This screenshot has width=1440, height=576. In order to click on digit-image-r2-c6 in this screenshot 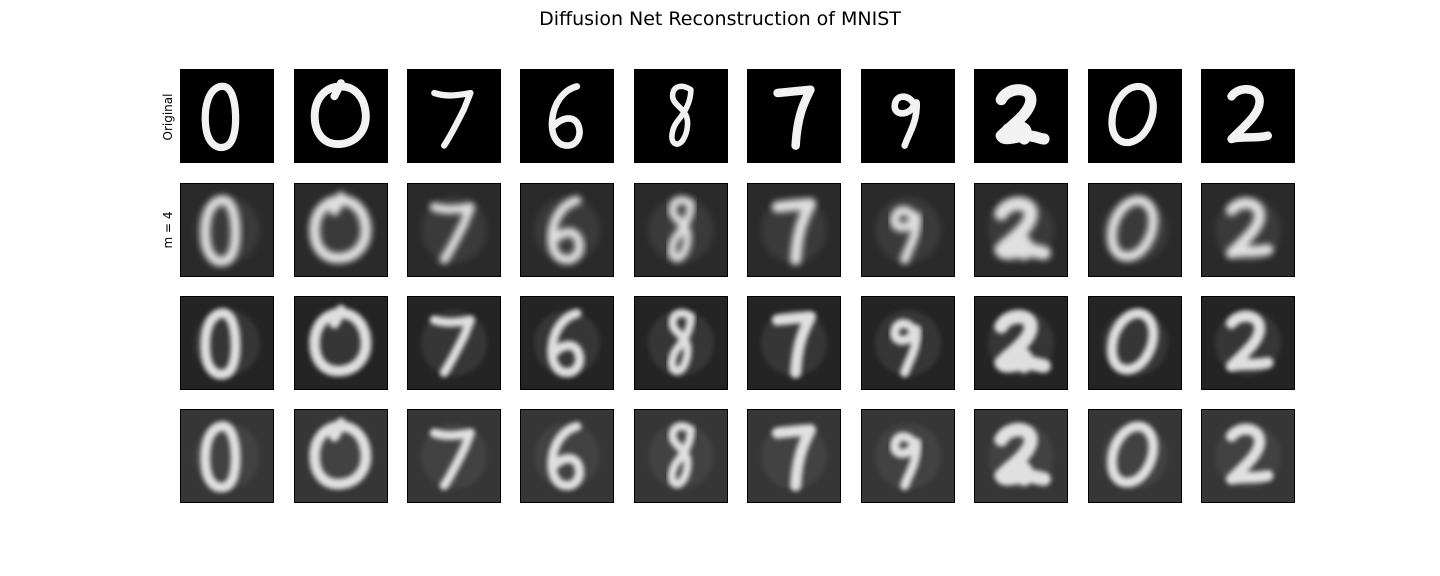, I will do `click(794, 230)`.